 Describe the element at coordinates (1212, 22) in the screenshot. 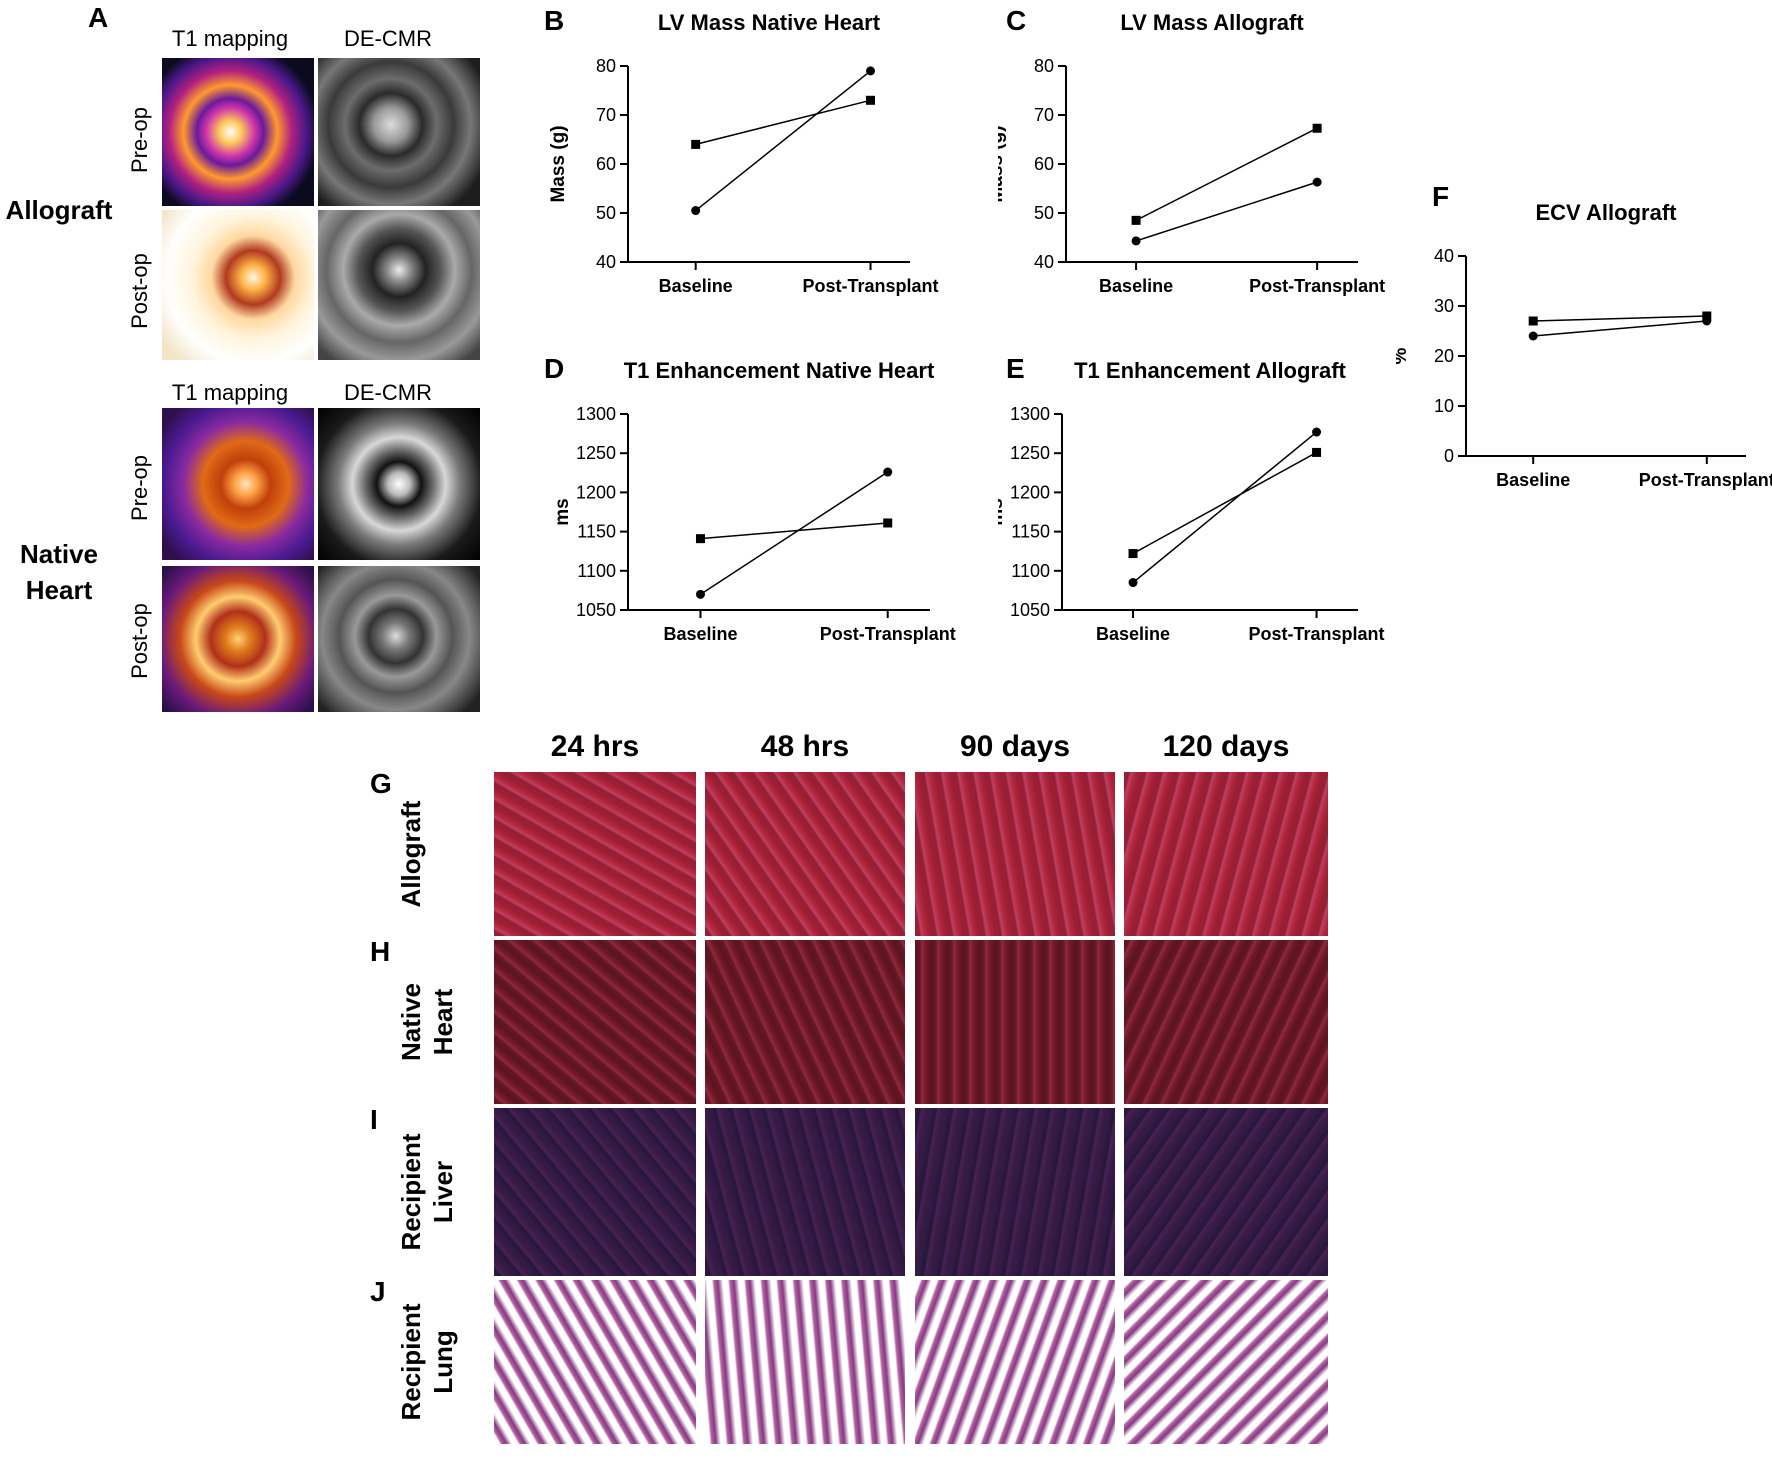

I see `chart-title: LV Mass Allograft` at that location.